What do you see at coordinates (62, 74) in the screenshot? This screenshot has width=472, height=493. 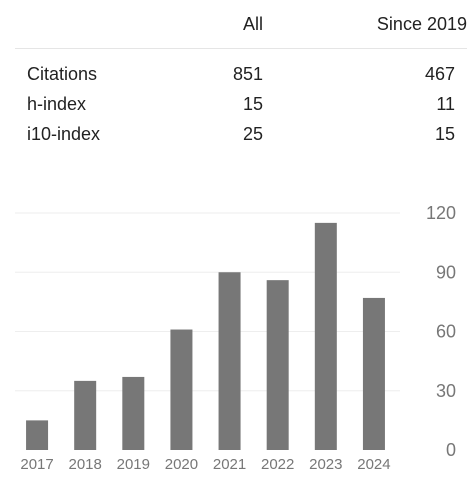 I see `row-label: Citations` at bounding box center [62, 74].